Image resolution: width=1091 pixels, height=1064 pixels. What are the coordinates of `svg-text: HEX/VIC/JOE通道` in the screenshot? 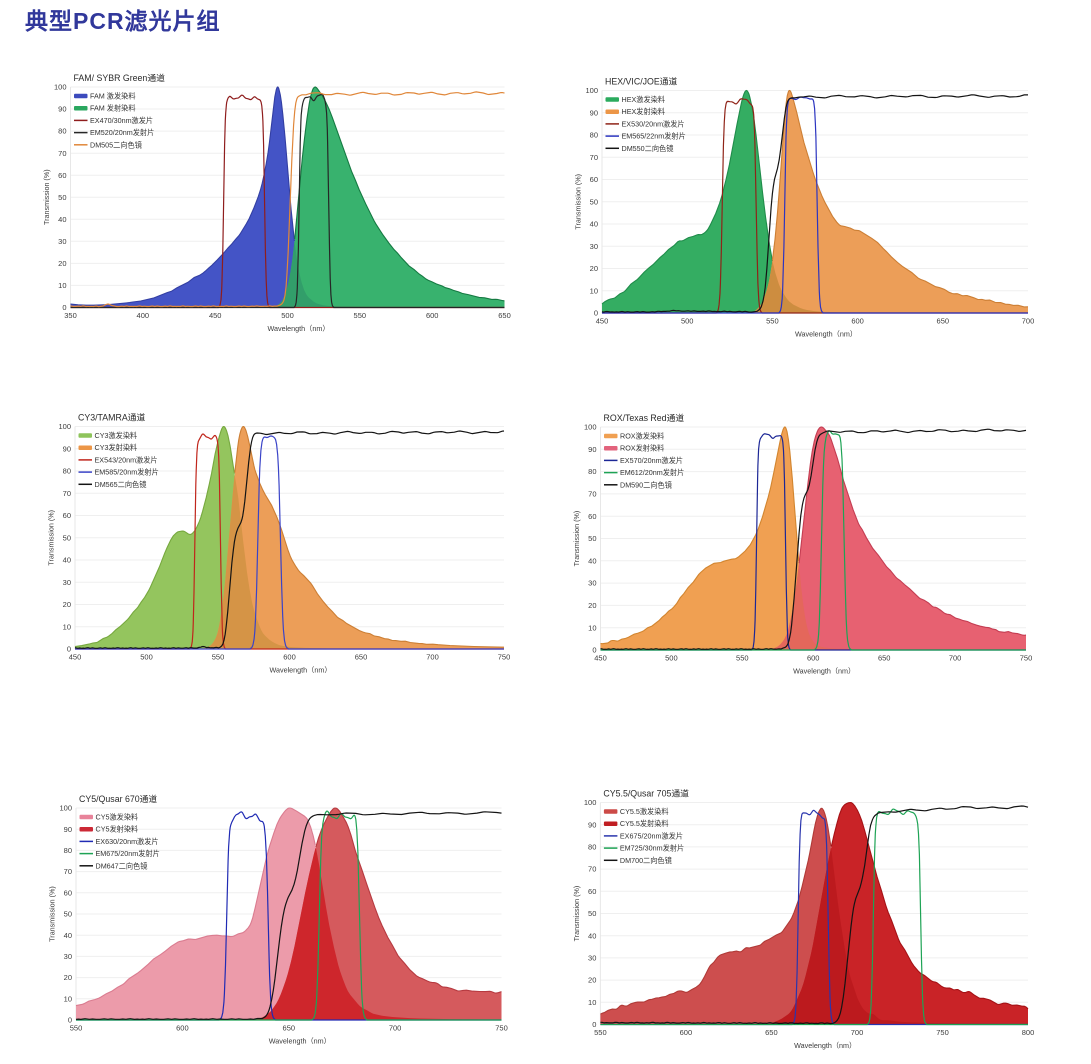 It's located at (641, 81).